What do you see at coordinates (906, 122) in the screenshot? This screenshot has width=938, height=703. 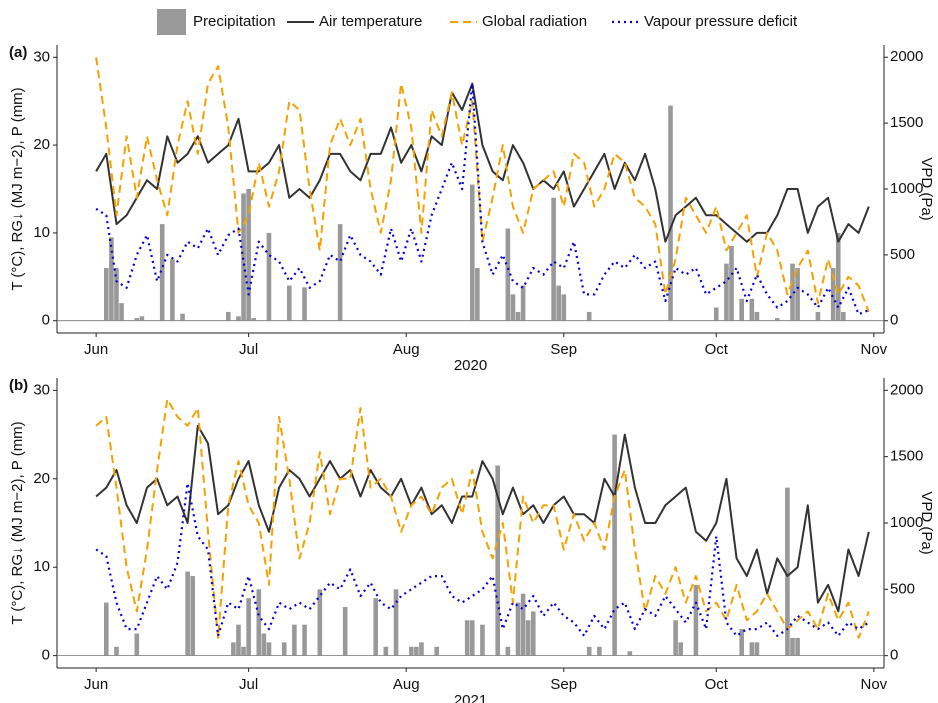 I see `y2-tick-label: 1500` at bounding box center [906, 122].